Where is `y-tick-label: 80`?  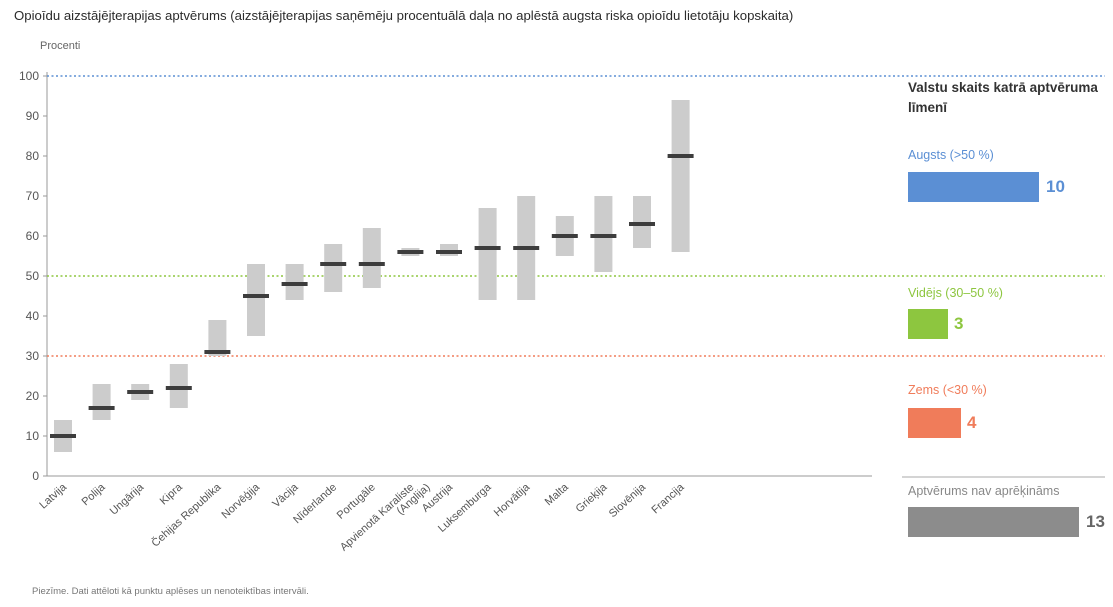
y-tick-label: 80 is located at coordinates (33, 156).